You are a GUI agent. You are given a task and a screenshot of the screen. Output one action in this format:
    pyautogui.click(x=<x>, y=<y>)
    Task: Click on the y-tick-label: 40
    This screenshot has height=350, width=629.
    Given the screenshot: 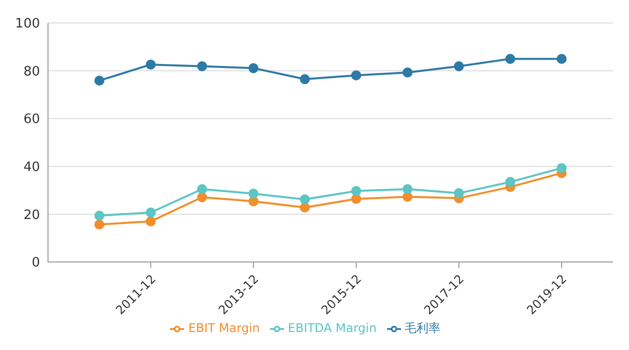 What is the action you would take?
    pyautogui.click(x=31, y=168)
    